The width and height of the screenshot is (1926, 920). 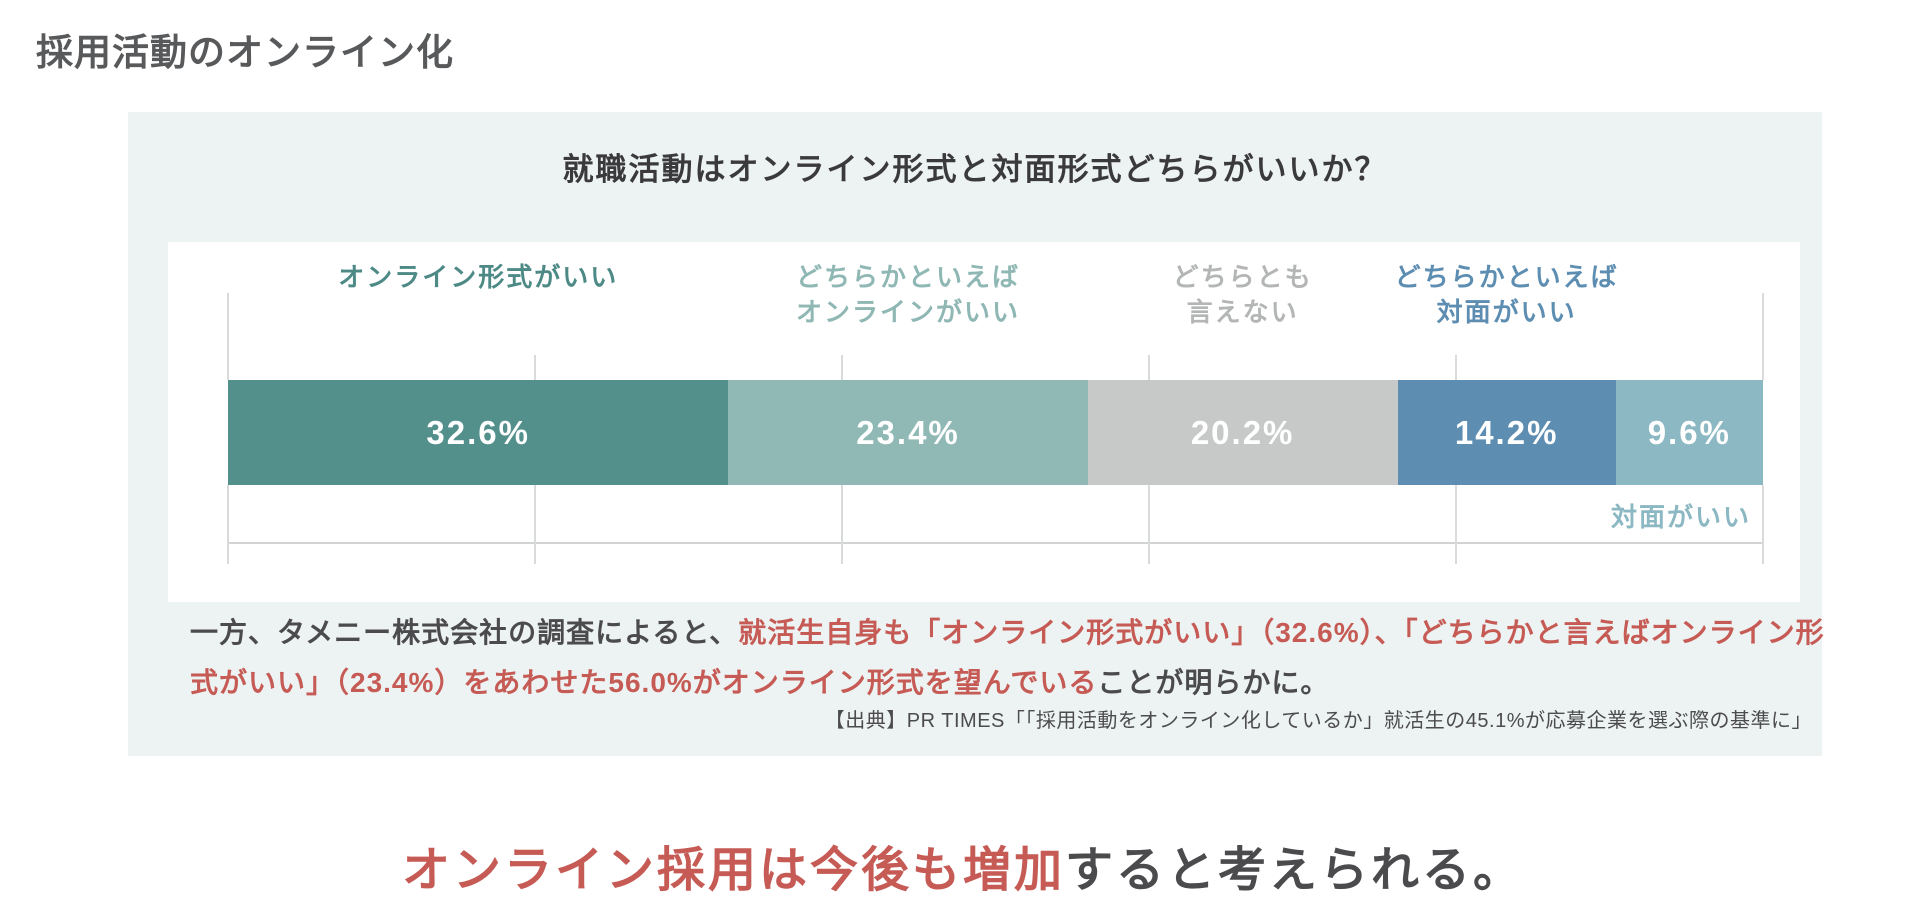 What do you see at coordinates (1295, 870) in the screenshot?
I see `headline-rest: すると考えられる。` at bounding box center [1295, 870].